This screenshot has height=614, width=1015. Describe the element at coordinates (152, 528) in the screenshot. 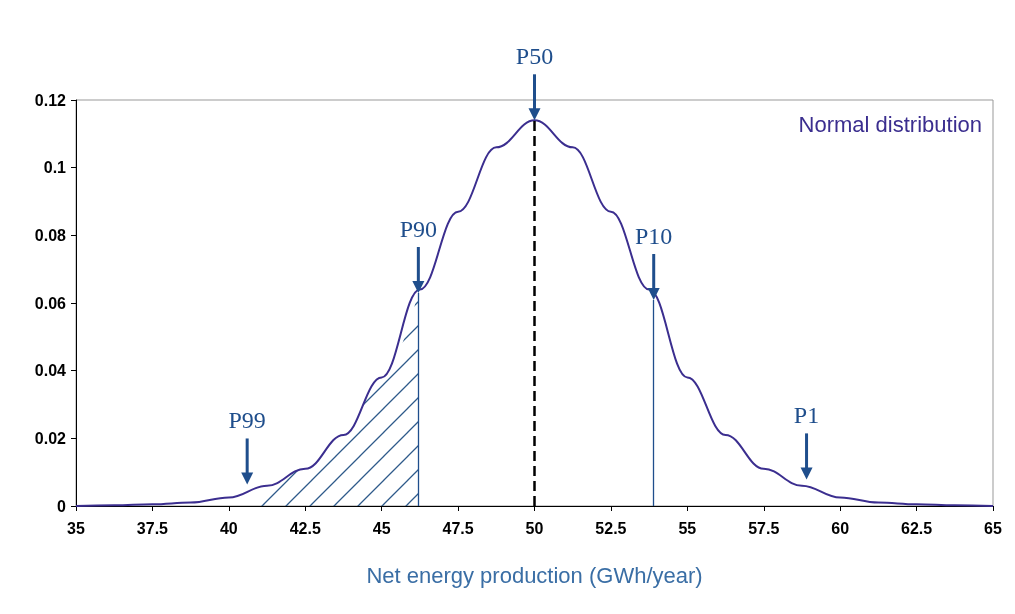

I see `x-tick-label: 37.5` at that location.